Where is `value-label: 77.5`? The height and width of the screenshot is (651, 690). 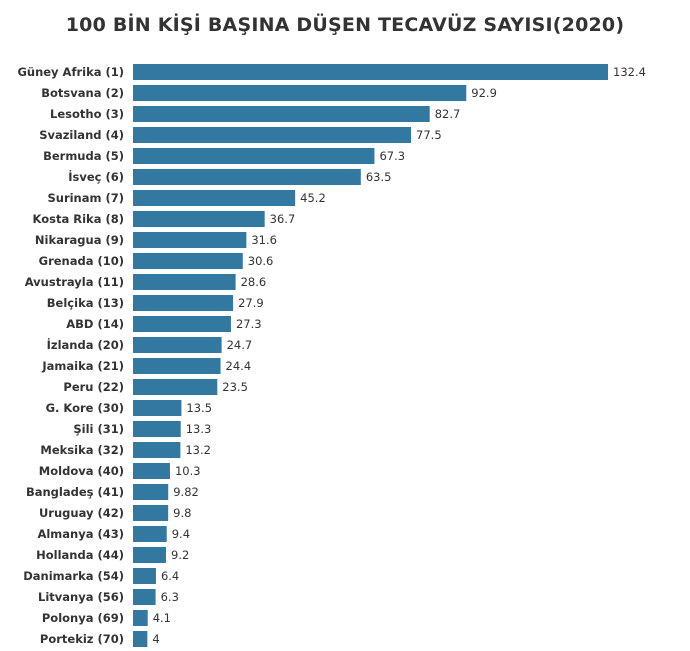
value-label: 77.5 is located at coordinates (429, 135).